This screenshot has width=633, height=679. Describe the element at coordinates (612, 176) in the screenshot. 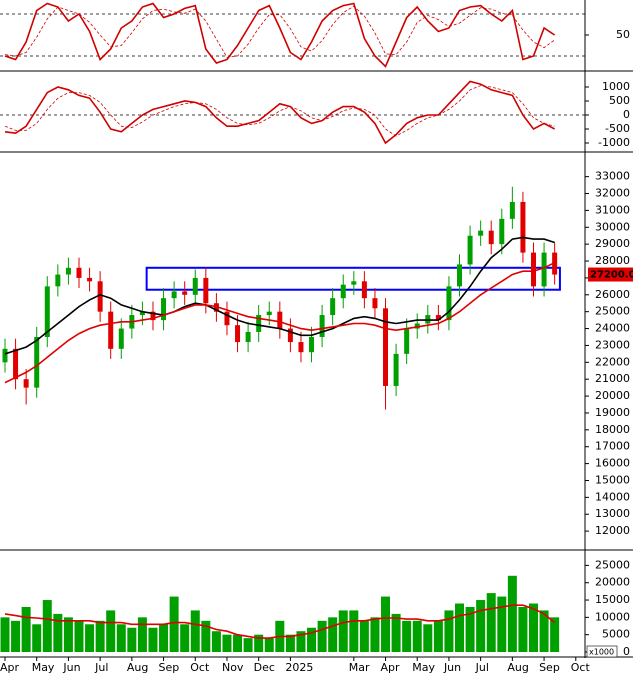

I see `y-tick-label: 33000` at that location.